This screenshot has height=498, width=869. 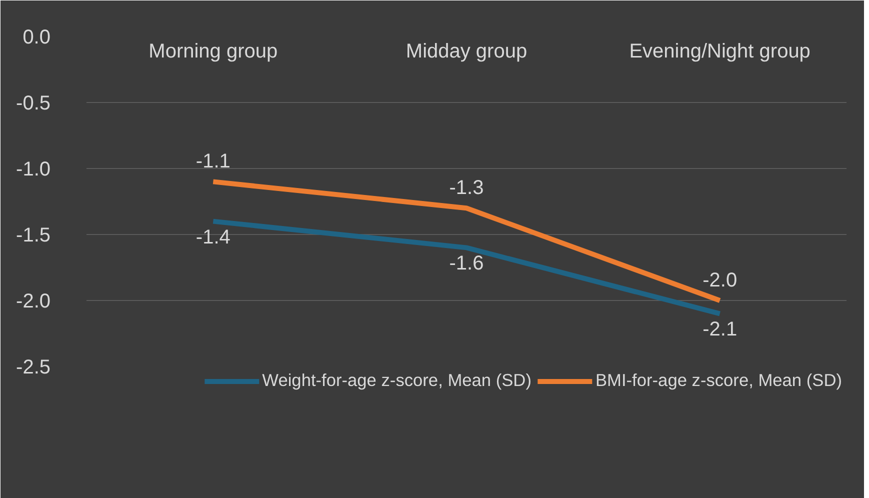 I want to click on data-label: -2.0, so click(x=720, y=281).